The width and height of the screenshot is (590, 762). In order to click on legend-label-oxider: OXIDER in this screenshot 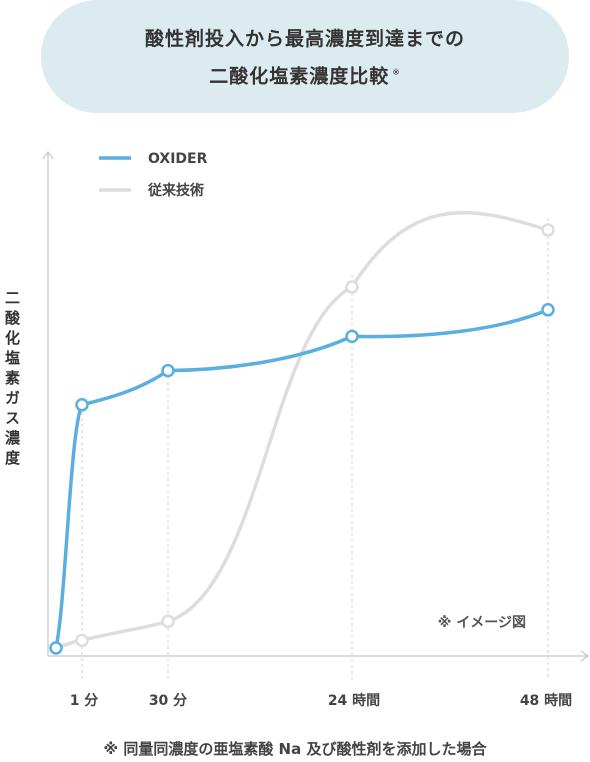, I will do `click(178, 159)`.